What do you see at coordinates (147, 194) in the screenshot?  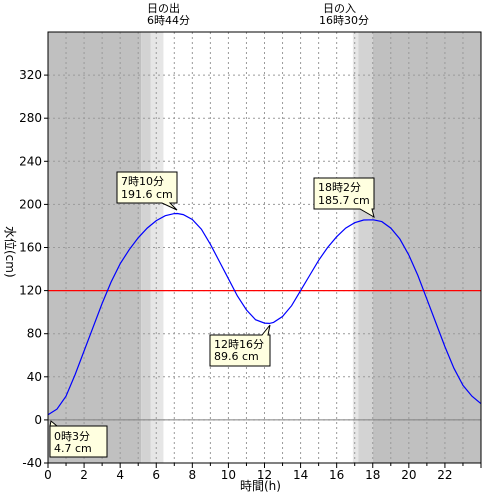 I see `annotation-high-1-level: 191.6 cm` at bounding box center [147, 194].